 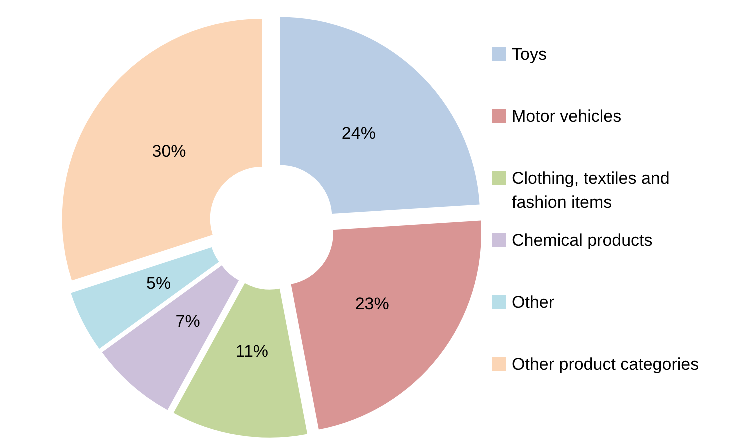 I want to click on data-label: 7%, so click(x=188, y=321).